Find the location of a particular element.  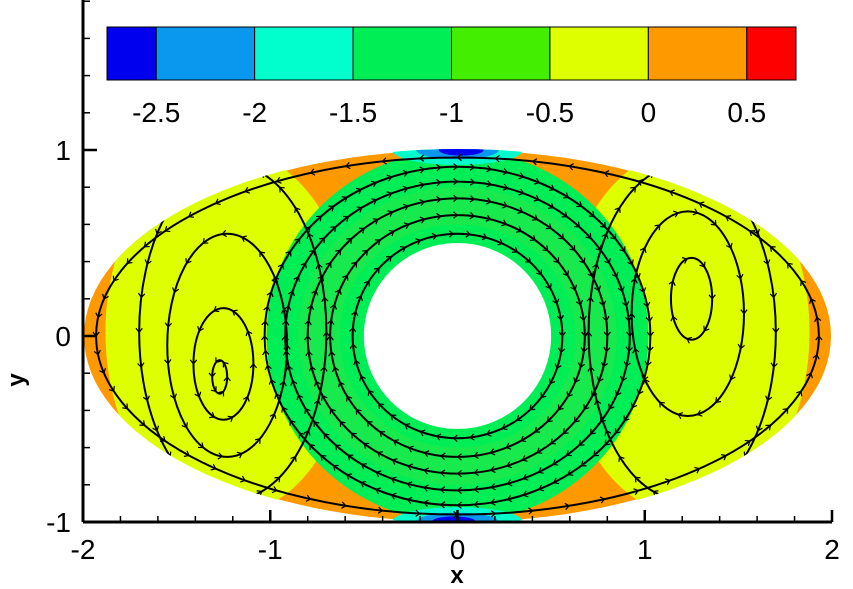

region-bottom-left-high is located at coordinates (232, 503).